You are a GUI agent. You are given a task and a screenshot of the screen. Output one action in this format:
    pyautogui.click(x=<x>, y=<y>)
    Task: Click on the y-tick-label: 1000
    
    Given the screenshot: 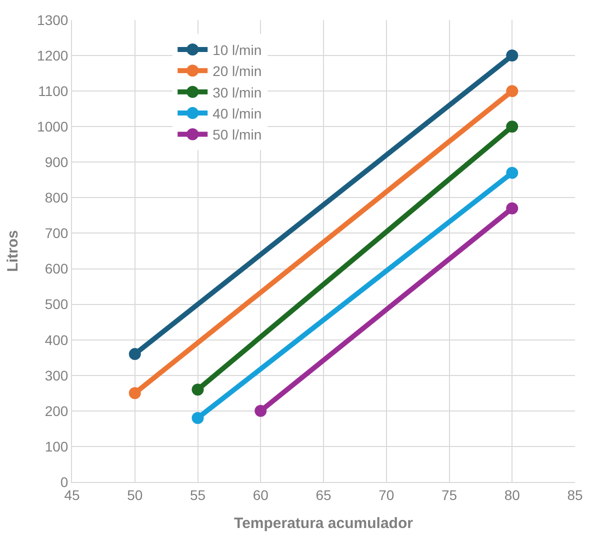 What is the action you would take?
    pyautogui.click(x=52, y=126)
    